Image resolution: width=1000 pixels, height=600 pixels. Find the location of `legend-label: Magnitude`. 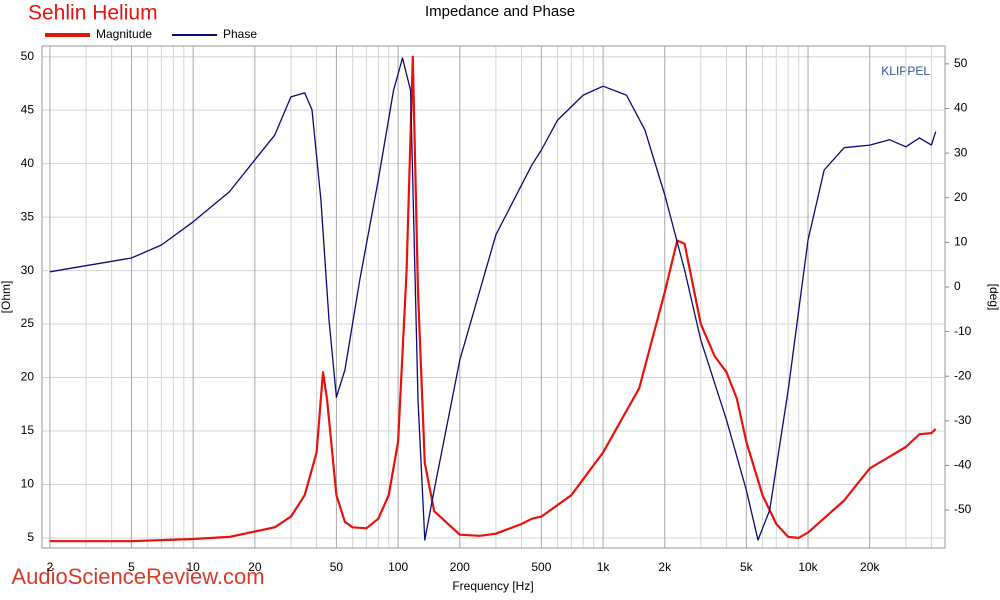

legend-label: Magnitude is located at coordinates (124, 34).